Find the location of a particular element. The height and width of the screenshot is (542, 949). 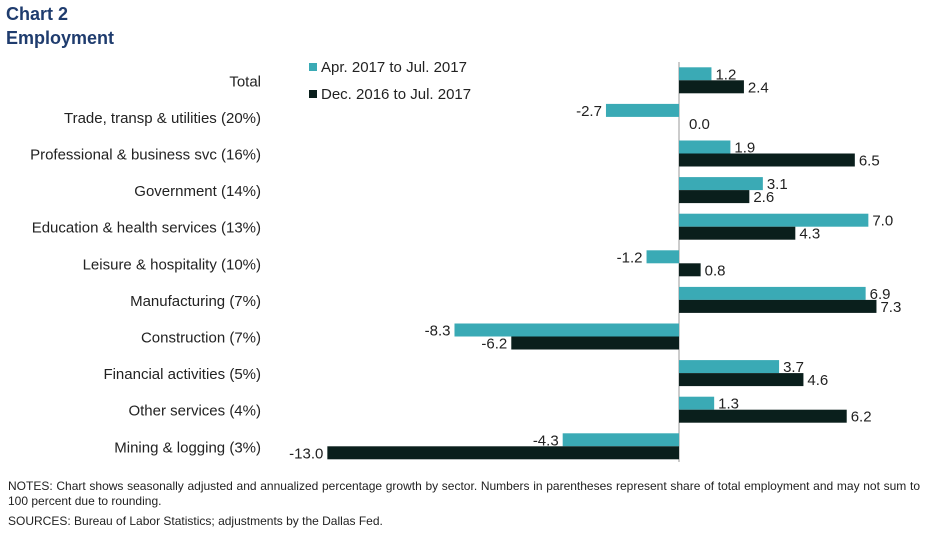

data-label-series-1: 1.3 is located at coordinates (728, 404).